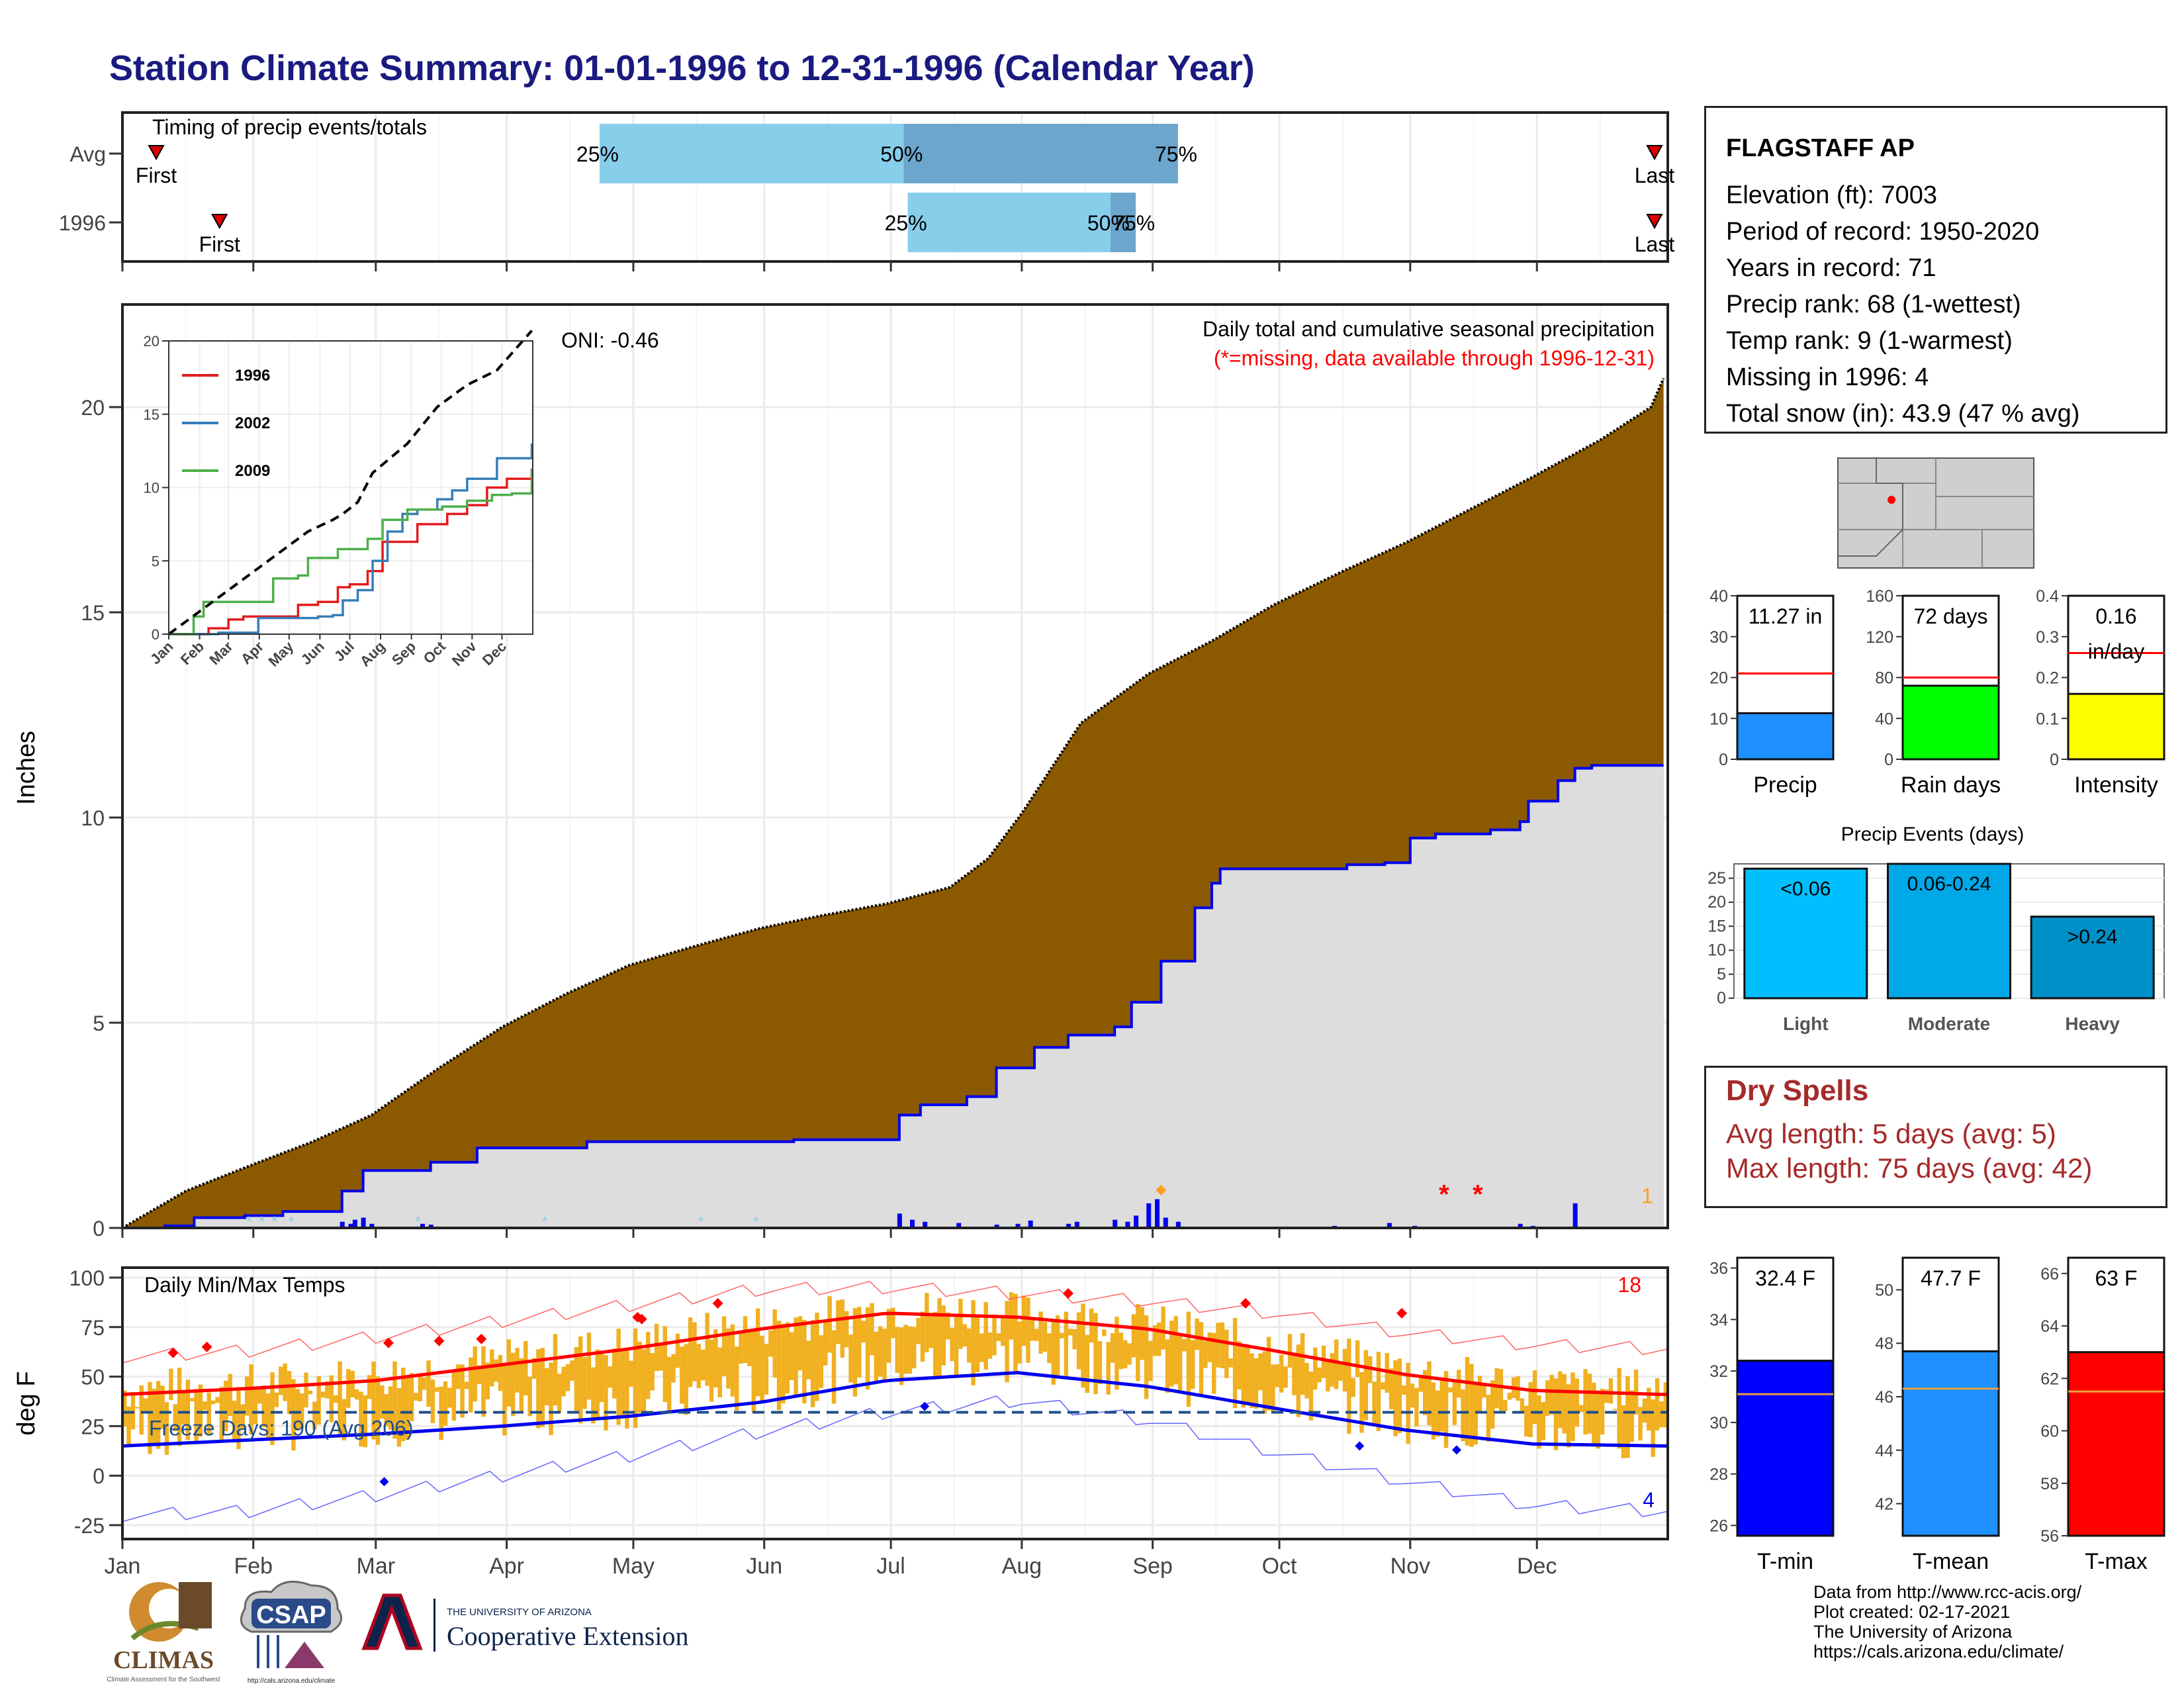  I want to click on events-bar-label: 0.06-0.24, so click(1949, 884).